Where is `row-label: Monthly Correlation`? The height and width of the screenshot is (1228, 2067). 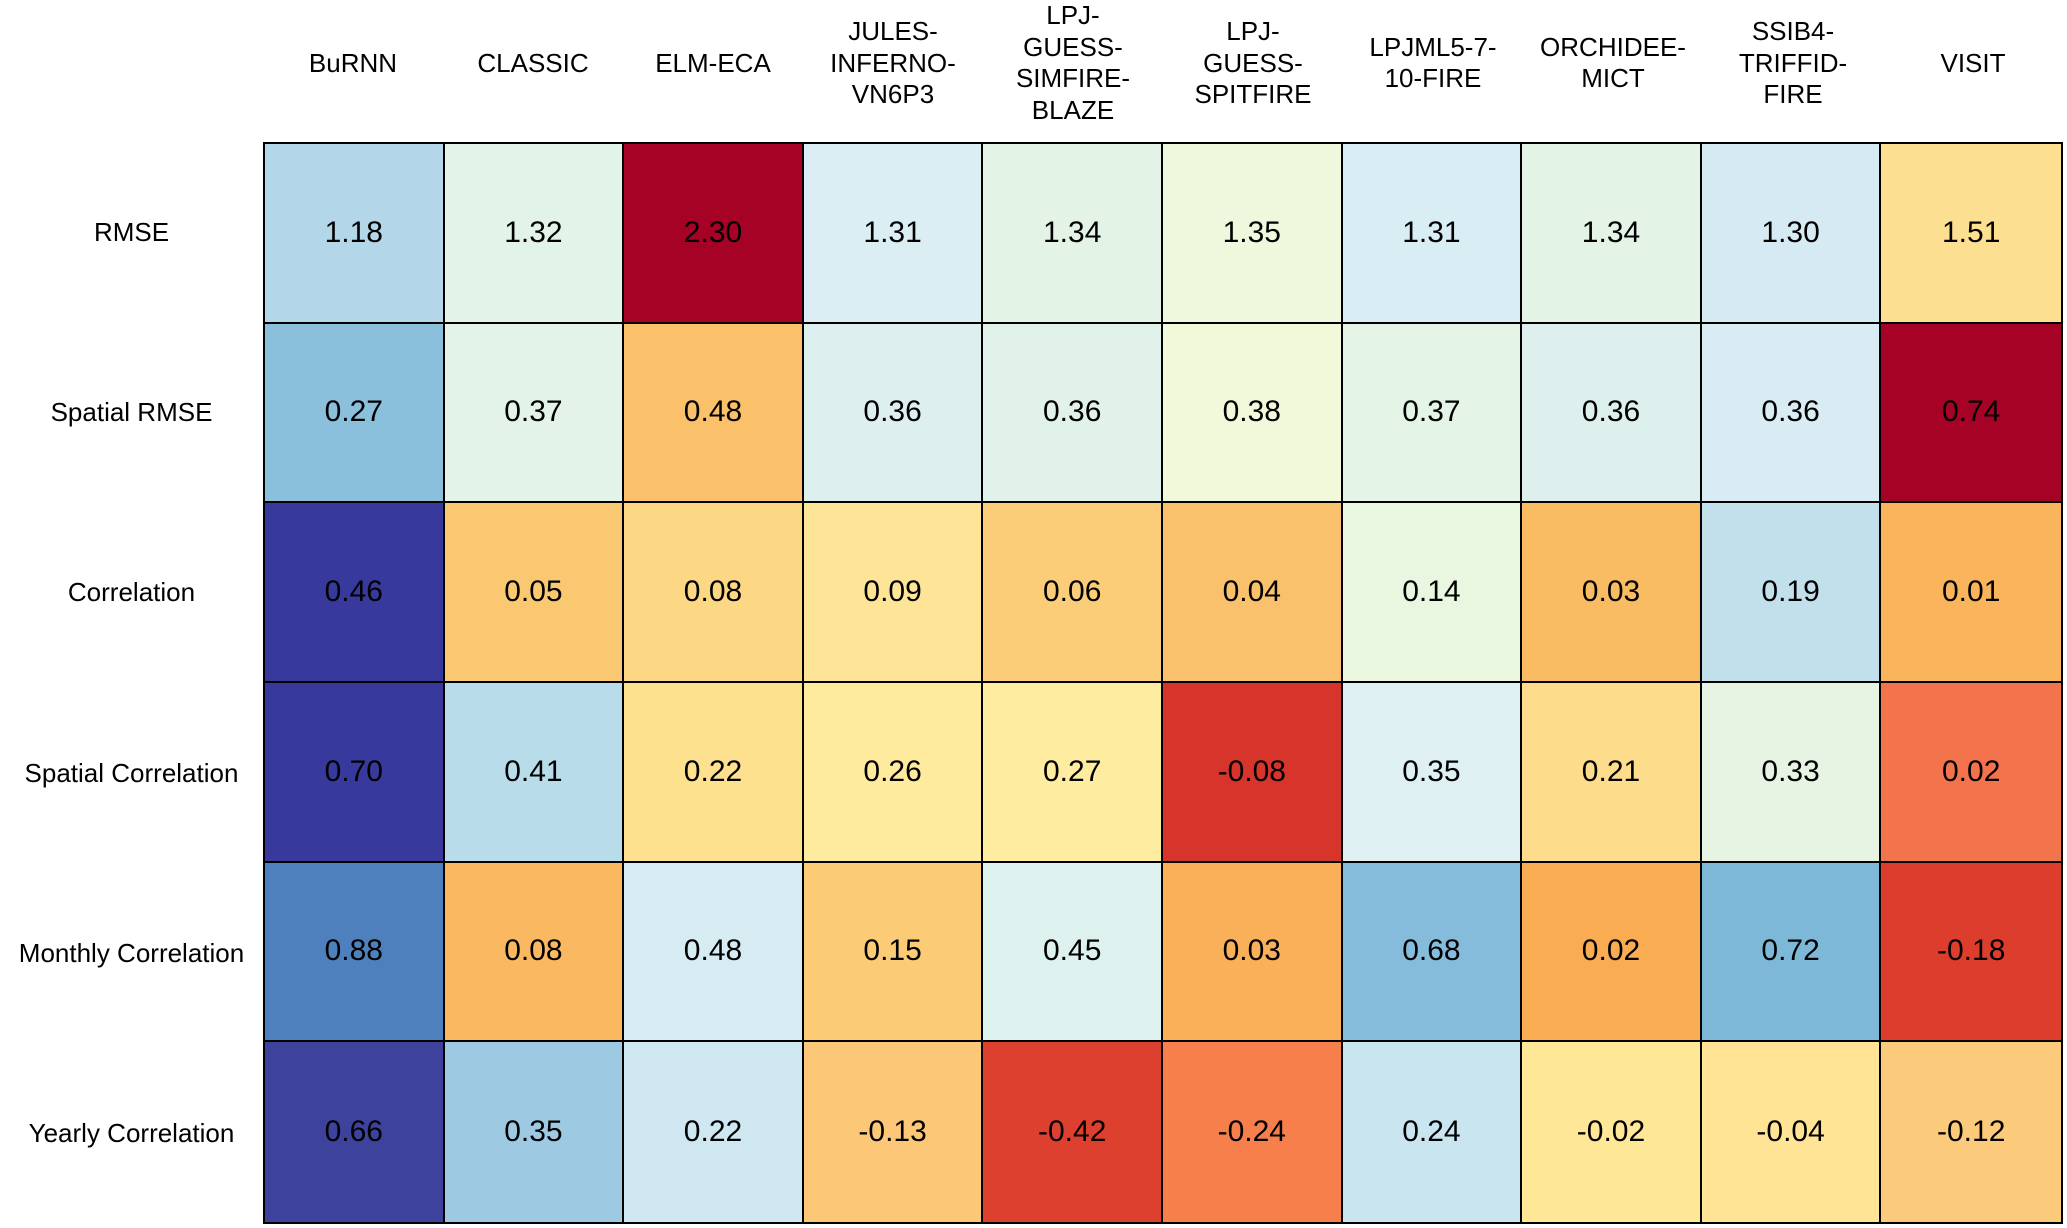
row-label: Monthly Correlation is located at coordinates (131, 952).